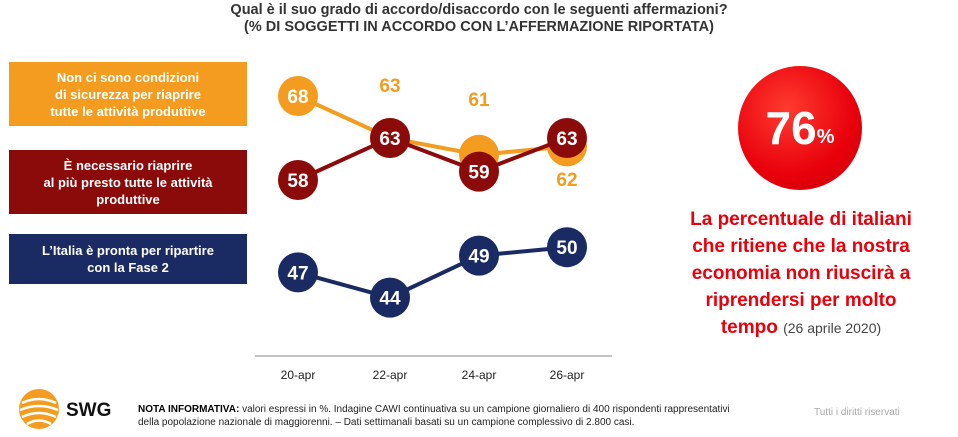 This screenshot has height=437, width=958. I want to click on highlight-date: (26 aprile 2020), so click(832, 328).